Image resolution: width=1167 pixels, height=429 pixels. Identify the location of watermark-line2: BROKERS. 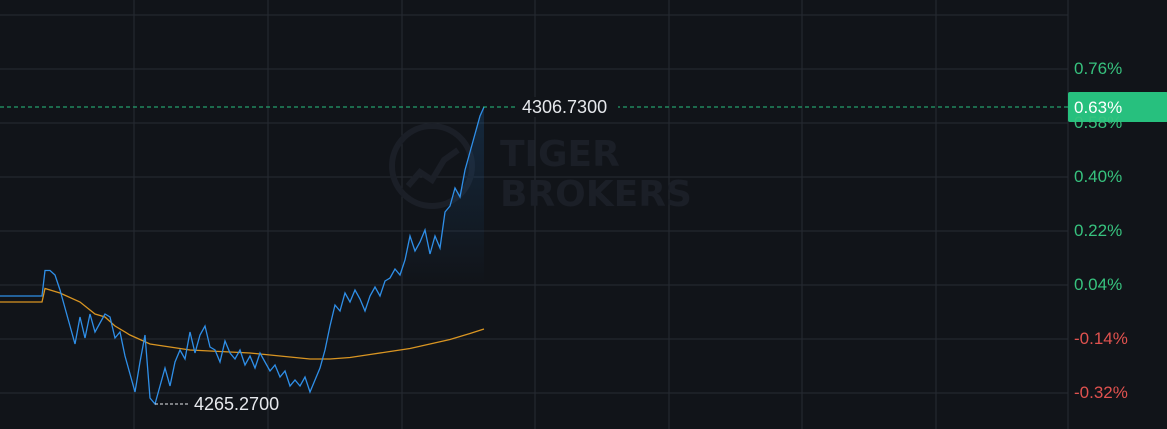
(596, 194).